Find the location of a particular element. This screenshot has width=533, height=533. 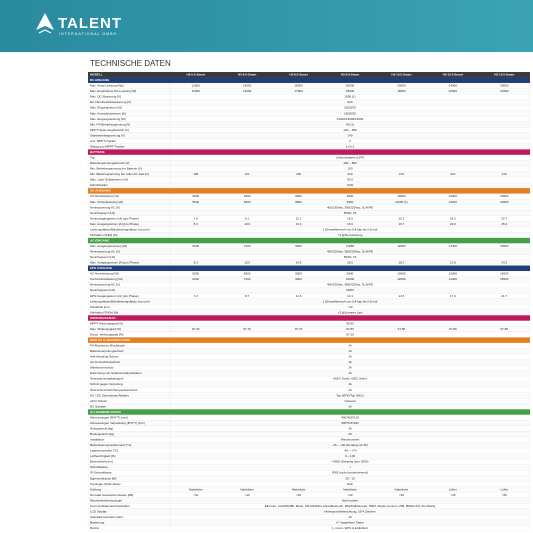

cell-value: Nicht isoliert is located at coordinates (350, 500).